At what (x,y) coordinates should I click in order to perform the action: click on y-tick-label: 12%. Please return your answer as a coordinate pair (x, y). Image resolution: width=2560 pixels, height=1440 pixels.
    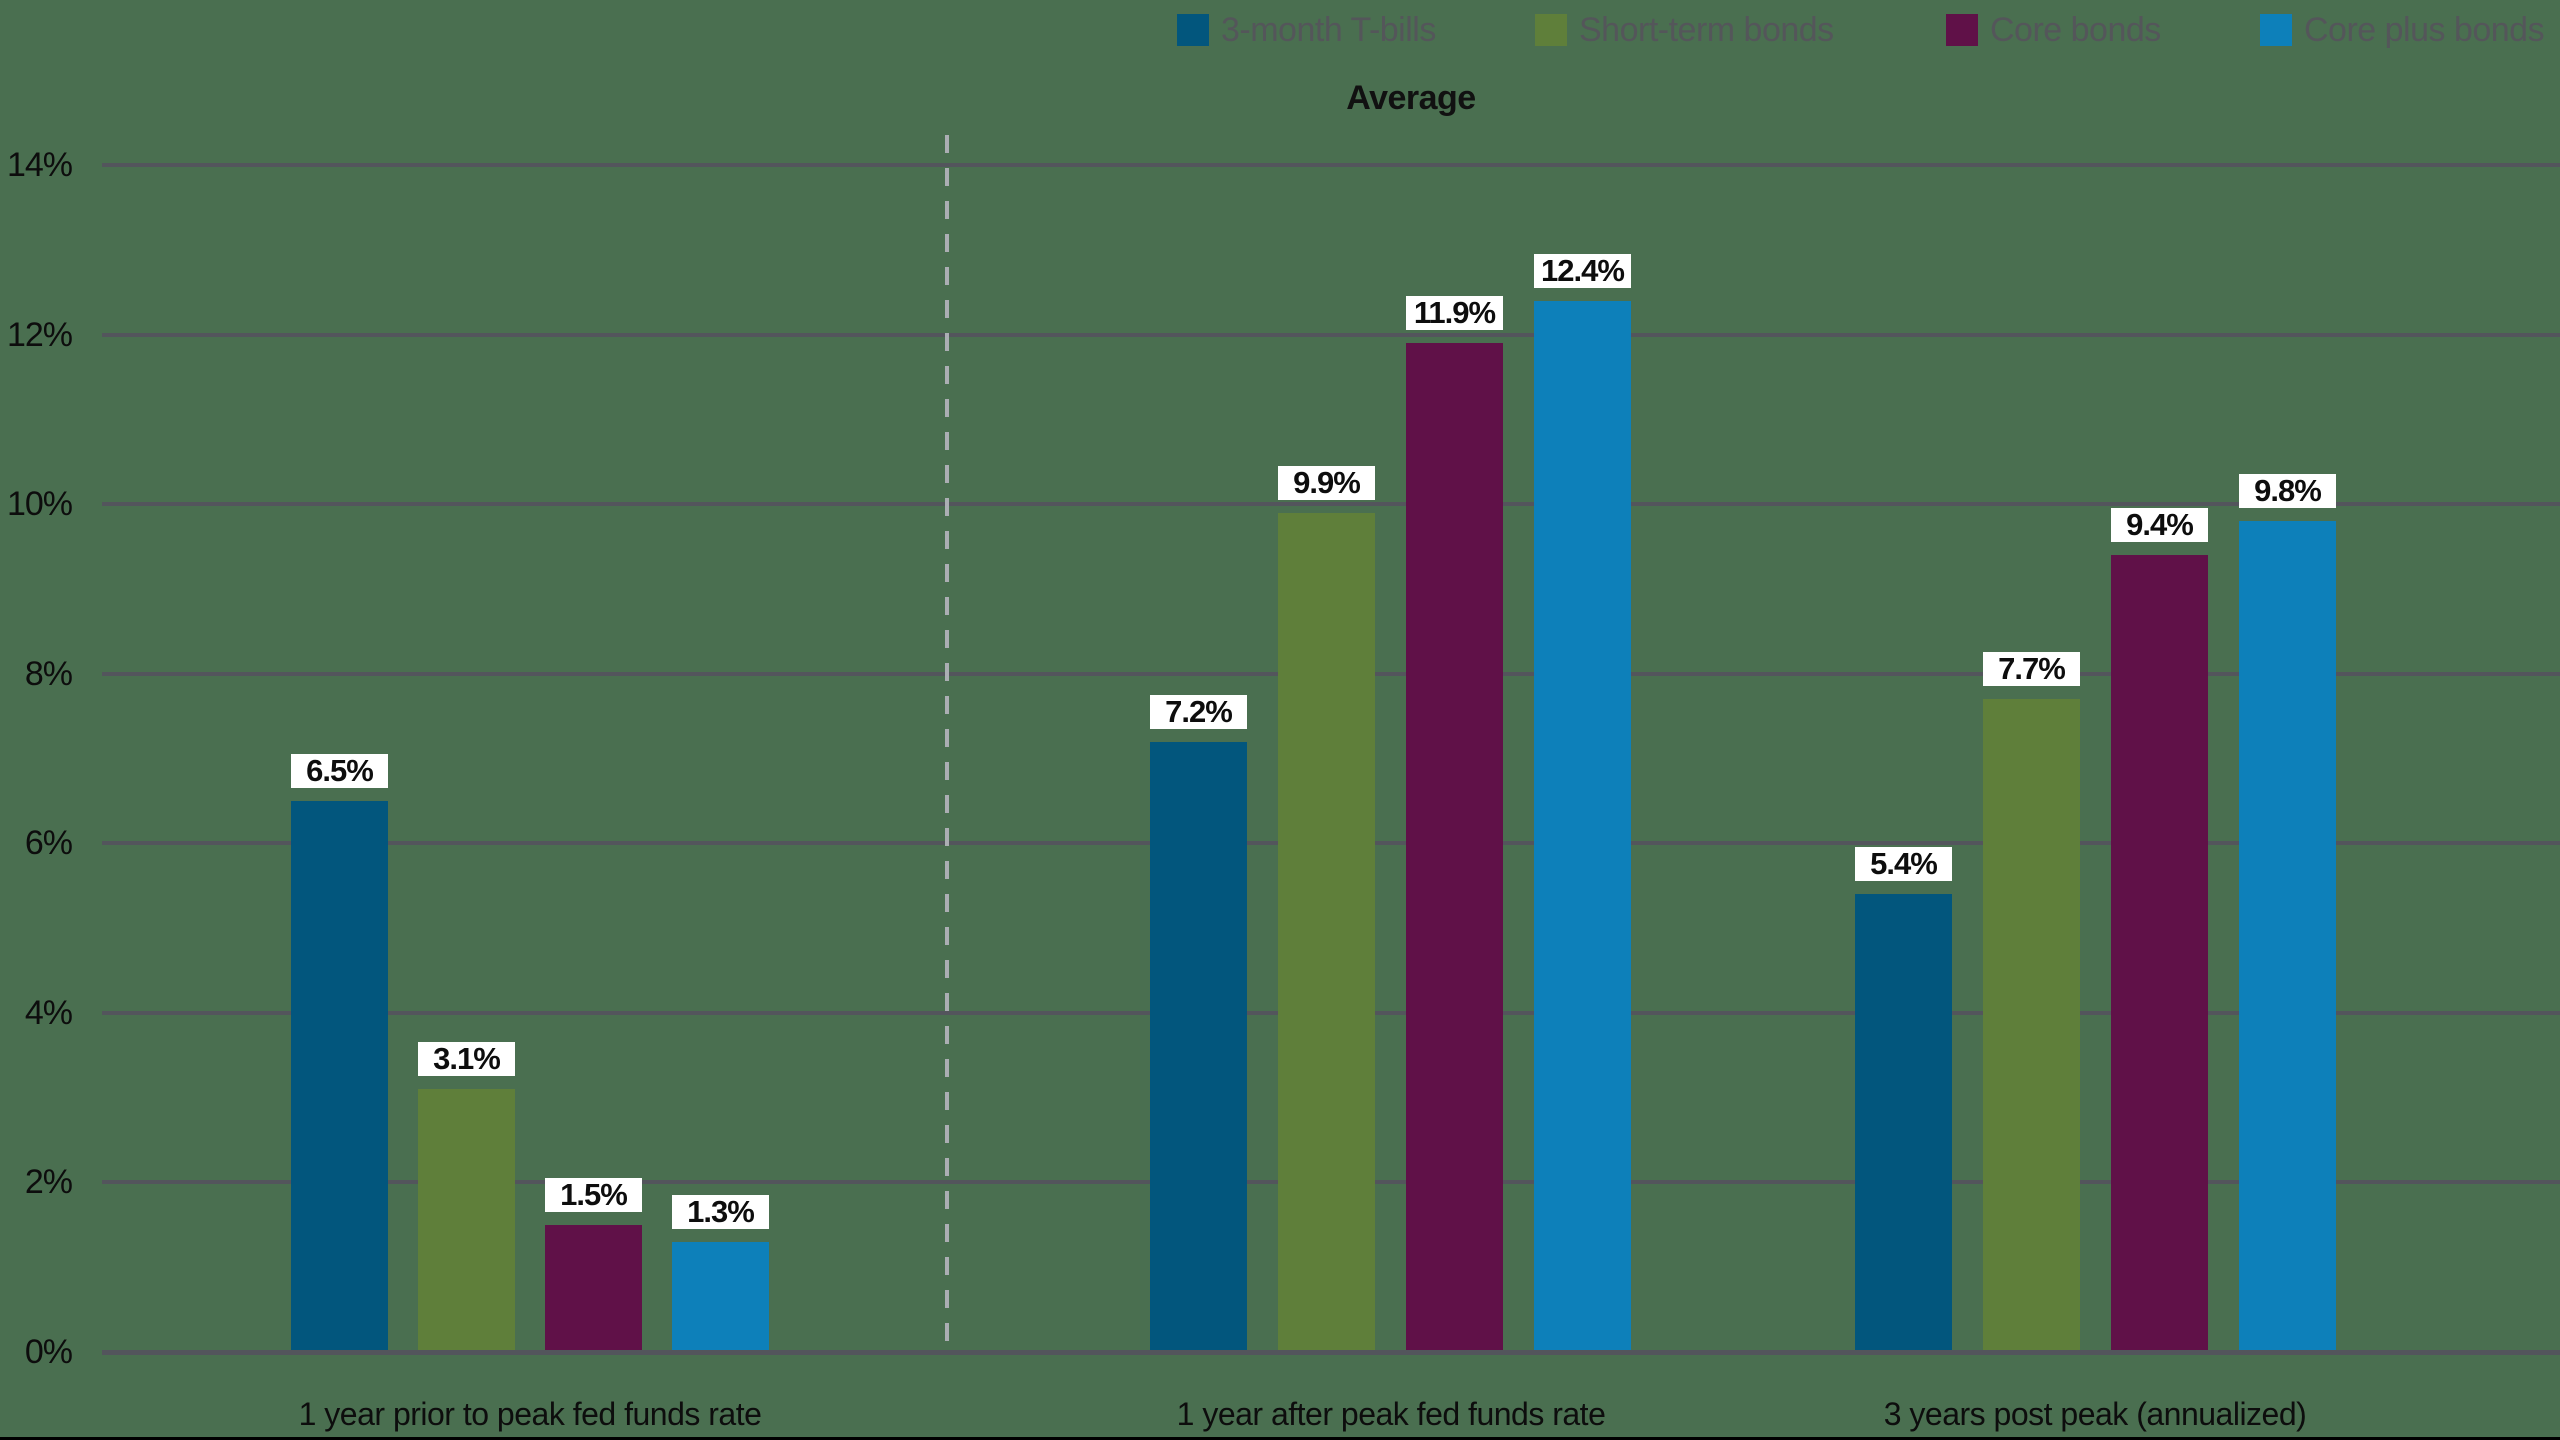
    Looking at the image, I should click on (39, 334).